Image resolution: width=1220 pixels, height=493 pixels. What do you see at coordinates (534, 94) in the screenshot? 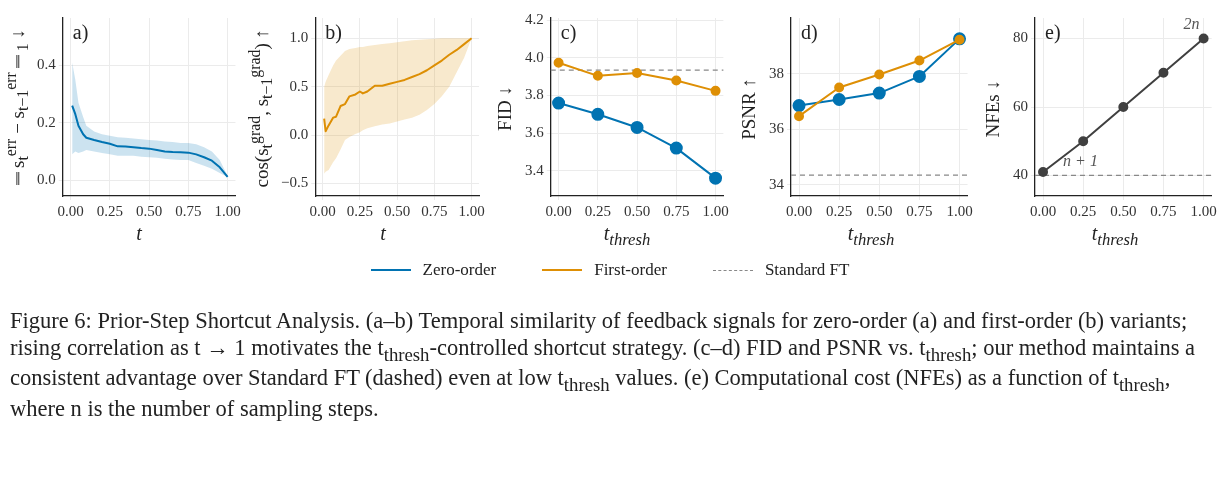
I see `y-tick-label: 3.8` at bounding box center [534, 94].